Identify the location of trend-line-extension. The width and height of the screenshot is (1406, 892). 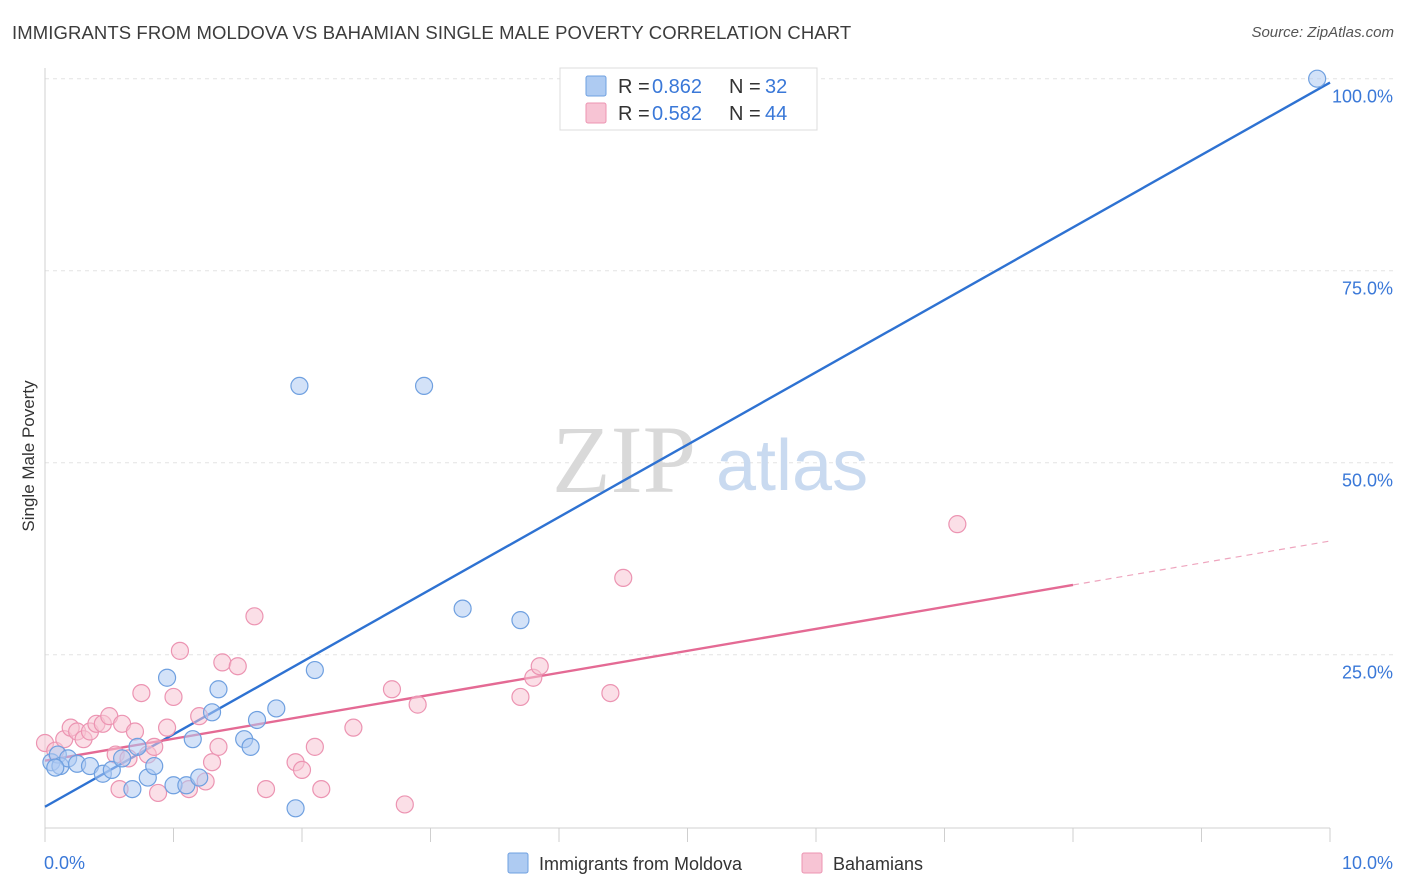
(1201, 563).